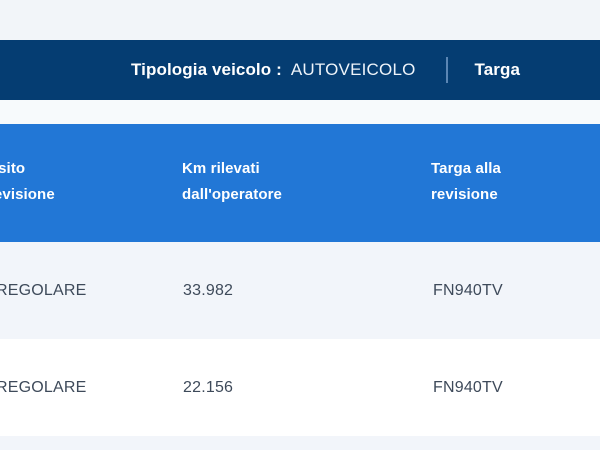 This screenshot has height=450, width=600. I want to click on plate-label: Targa, so click(497, 69).